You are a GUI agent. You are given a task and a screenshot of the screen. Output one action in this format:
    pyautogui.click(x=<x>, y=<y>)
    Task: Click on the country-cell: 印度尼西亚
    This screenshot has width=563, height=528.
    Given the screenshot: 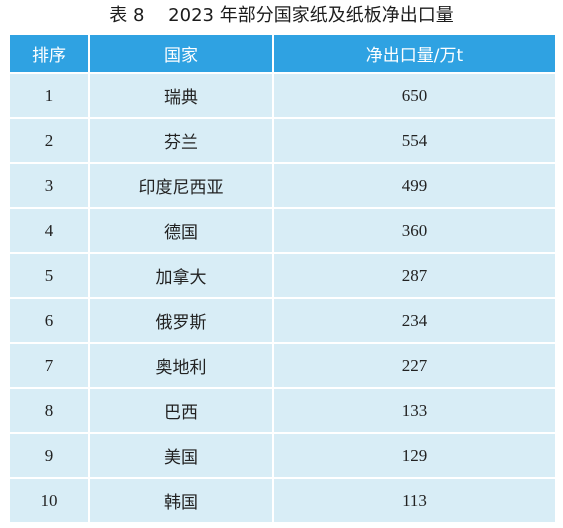 What is the action you would take?
    pyautogui.click(x=181, y=185)
    